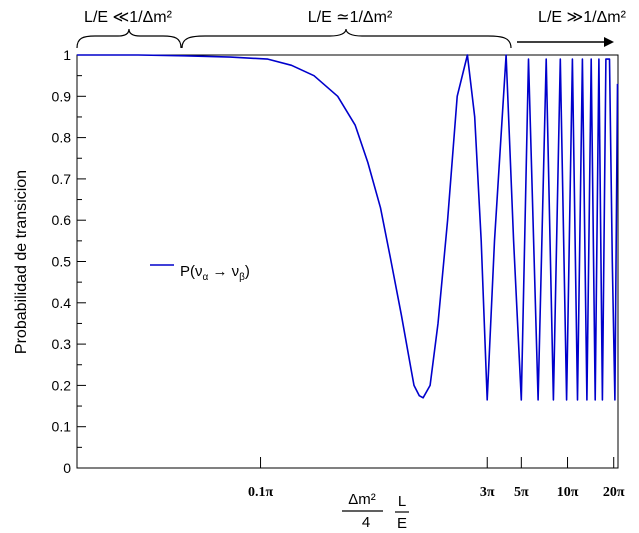 Image resolution: width=639 pixels, height=533 pixels. I want to click on x-axis-title-num: Δm², so click(362, 499).